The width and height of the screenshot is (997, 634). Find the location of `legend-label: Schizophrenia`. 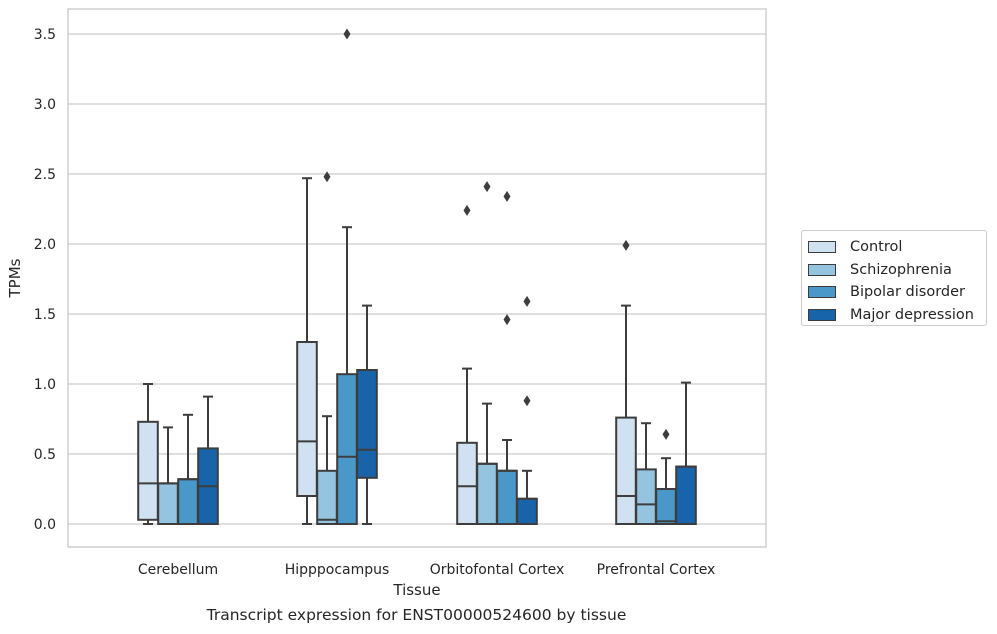

legend-label: Schizophrenia is located at coordinates (901, 269).